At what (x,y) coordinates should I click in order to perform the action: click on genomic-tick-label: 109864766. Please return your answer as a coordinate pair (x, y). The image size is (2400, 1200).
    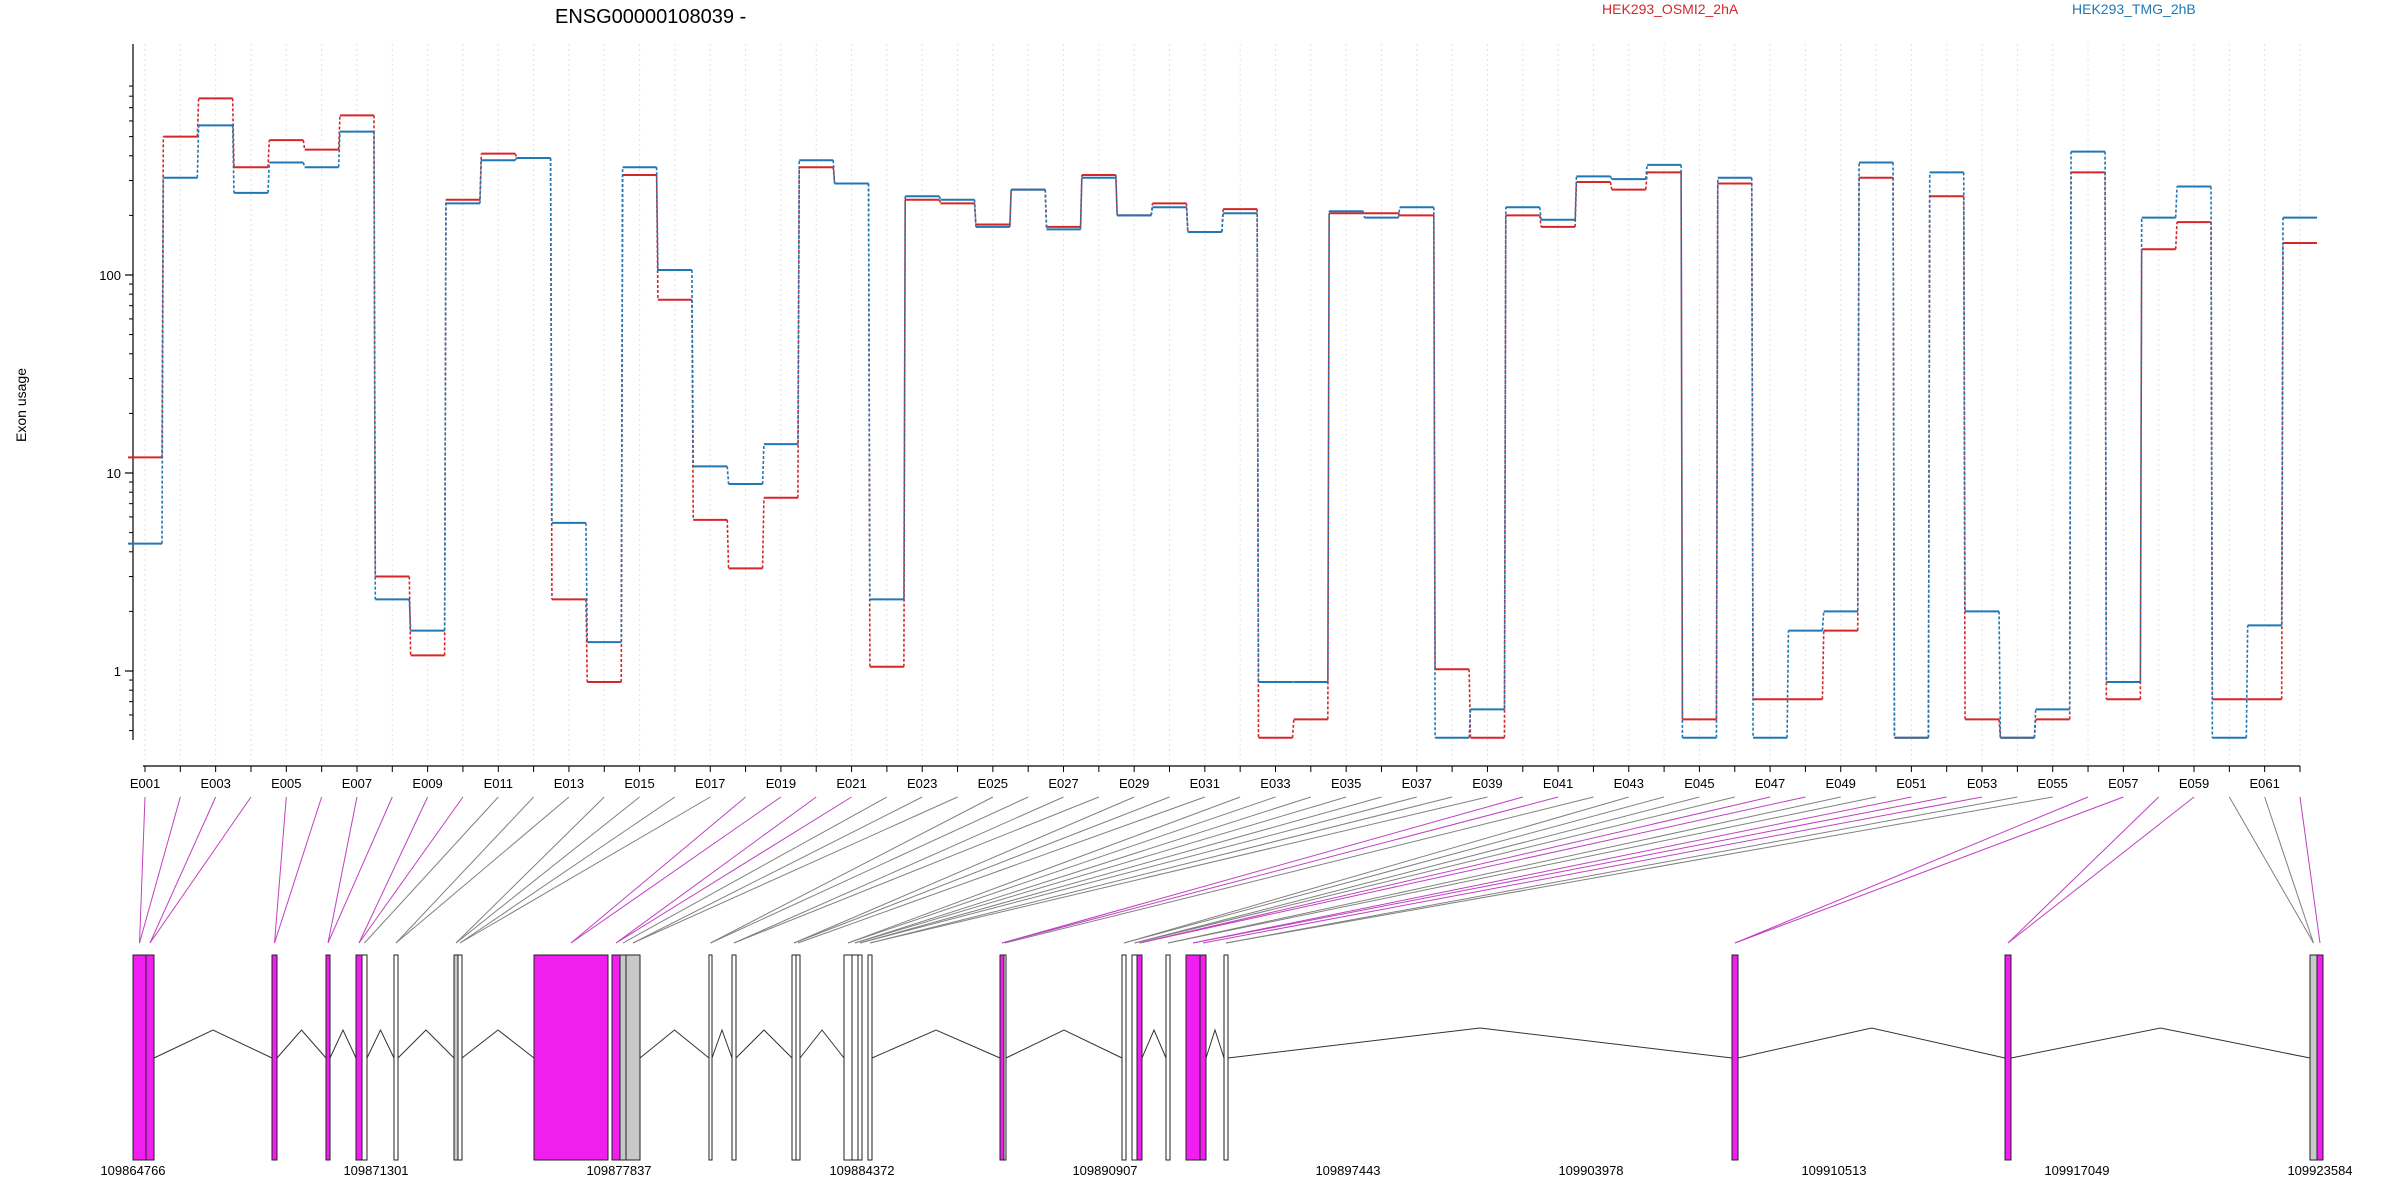
    Looking at the image, I should click on (132, 1170).